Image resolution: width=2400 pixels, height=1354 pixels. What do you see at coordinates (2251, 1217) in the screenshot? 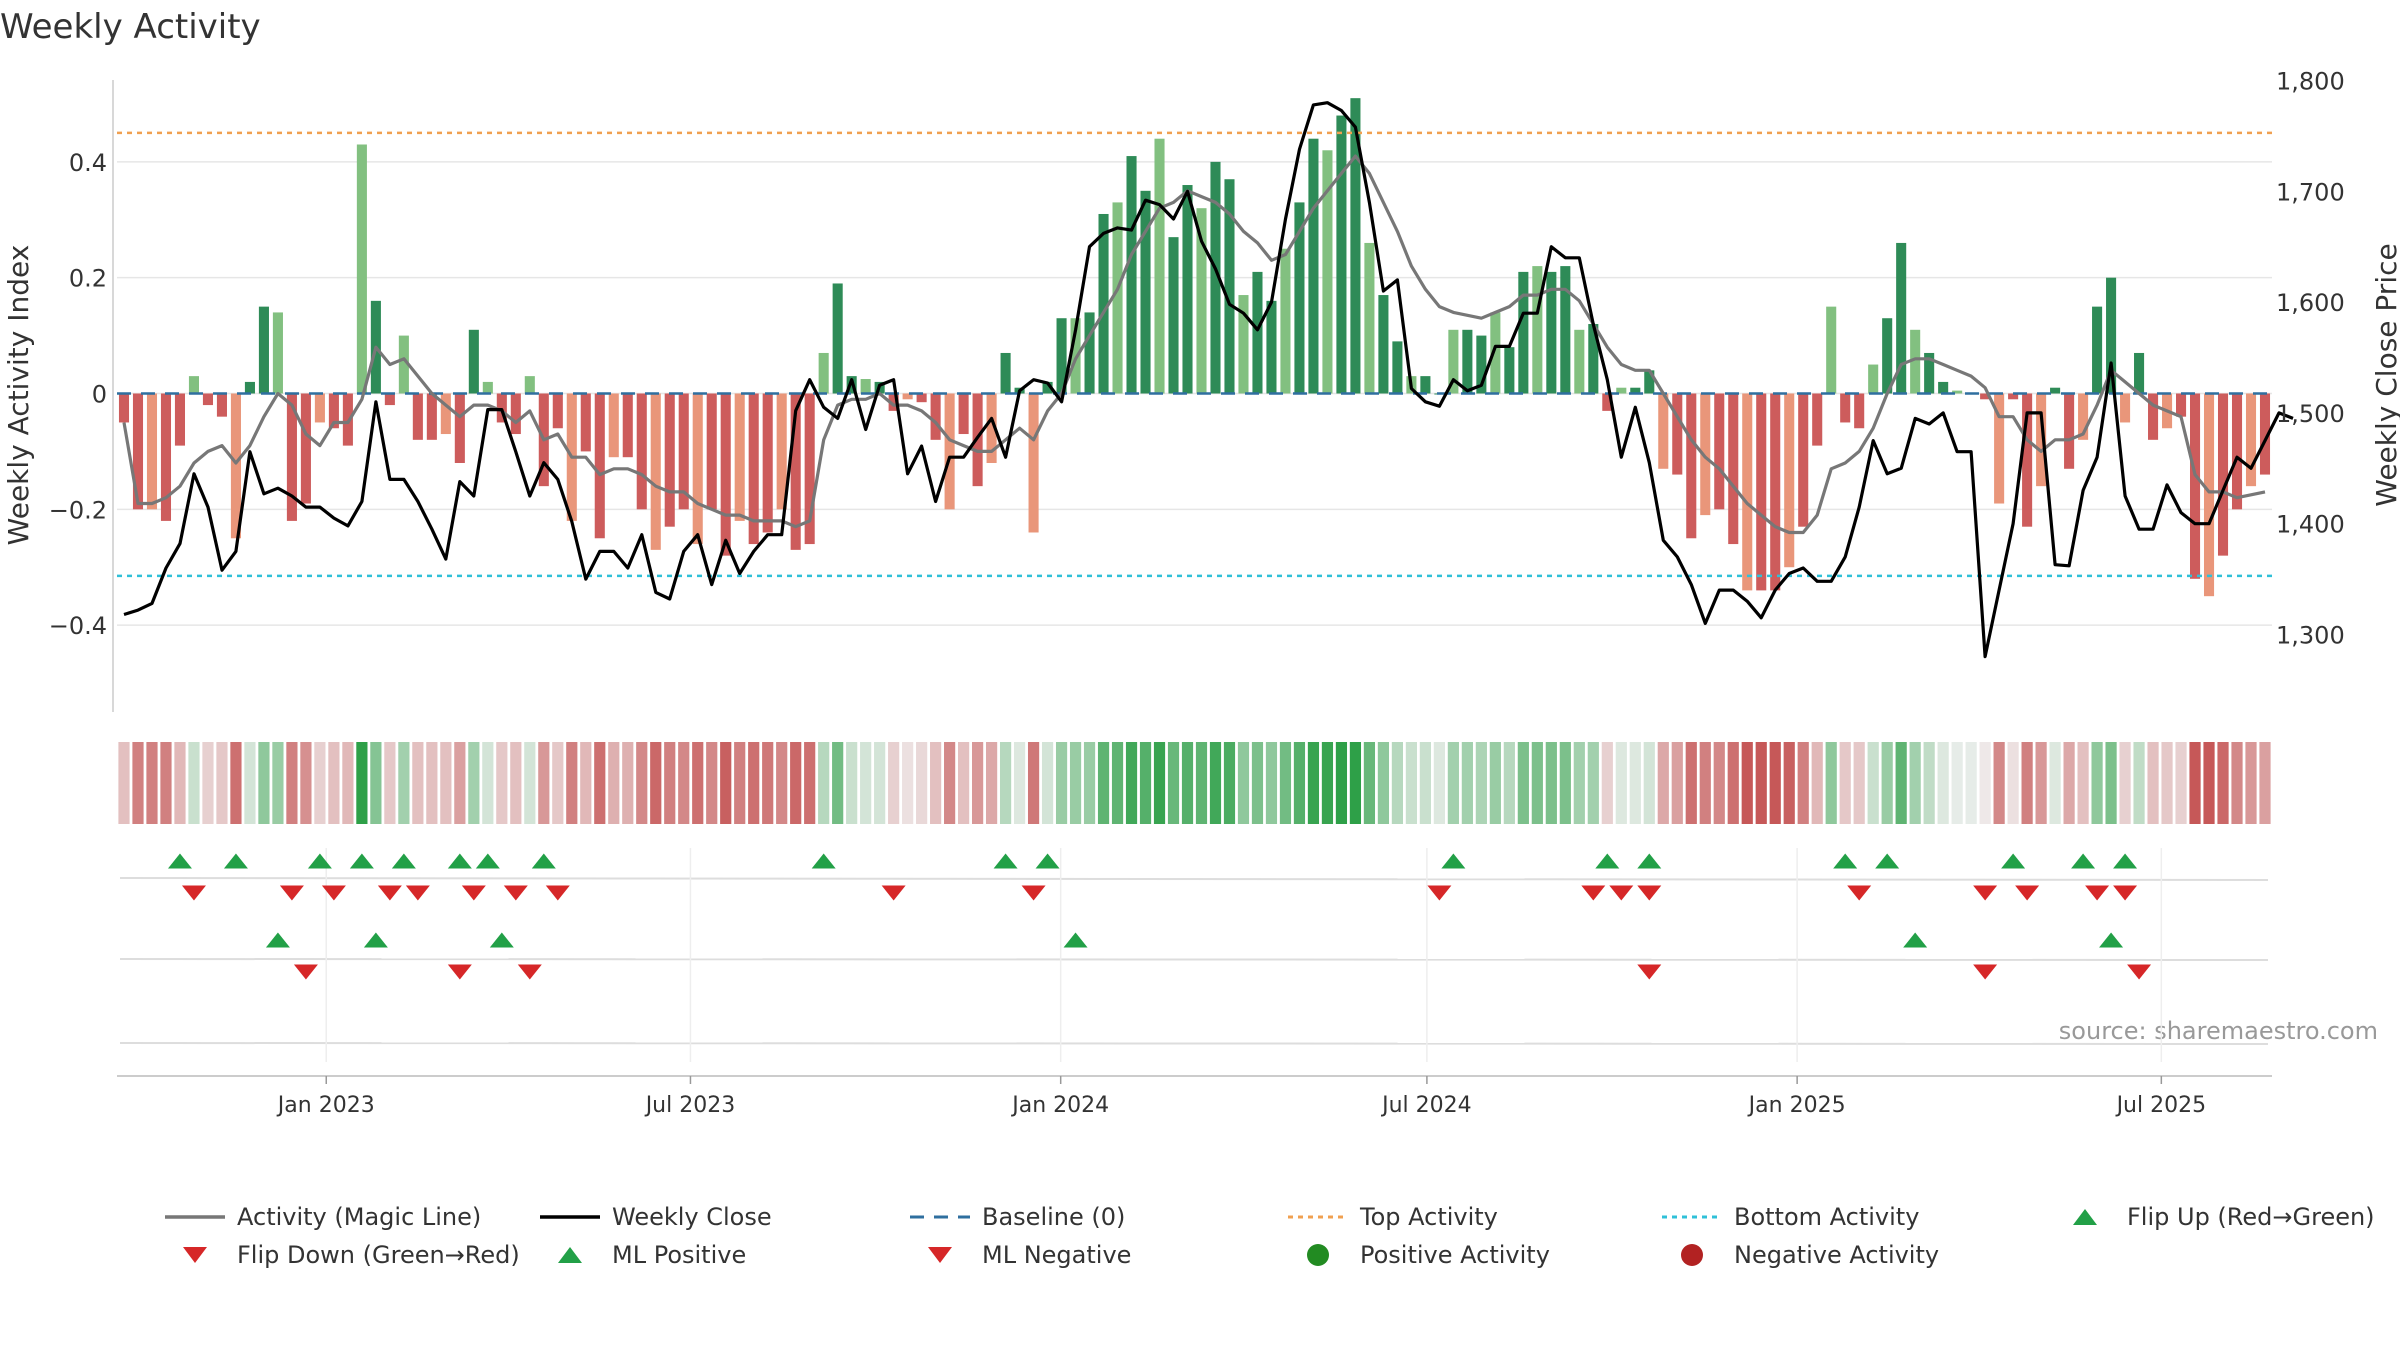
I see `legend-label: Flip Up (Red→Green)` at bounding box center [2251, 1217].